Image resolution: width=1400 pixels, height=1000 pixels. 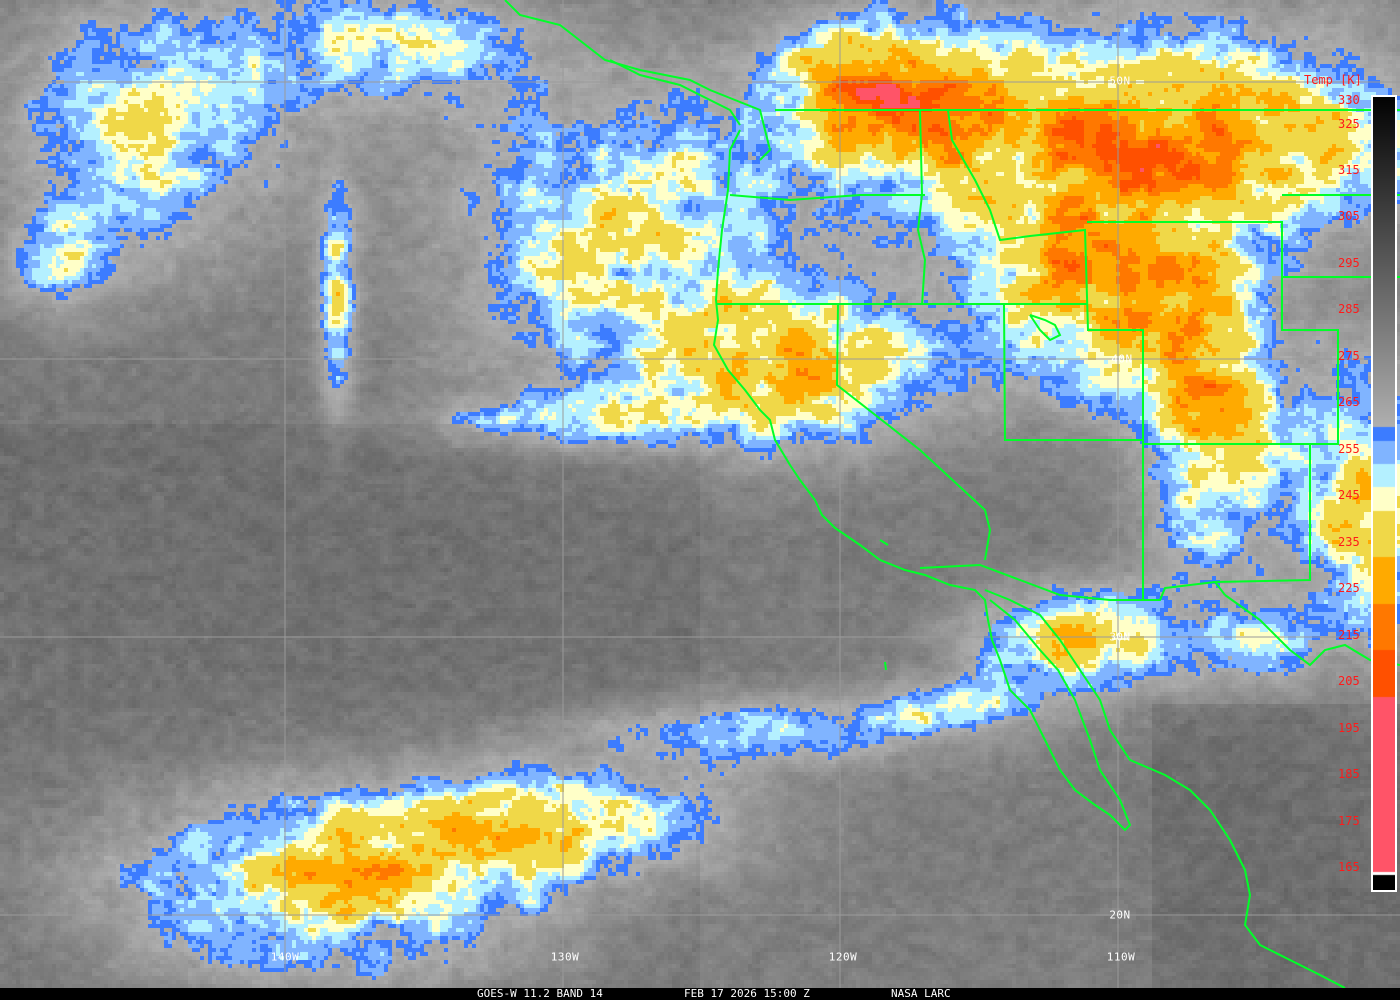 I want to click on colorbar-tick-label: 330, so click(x=1349, y=100).